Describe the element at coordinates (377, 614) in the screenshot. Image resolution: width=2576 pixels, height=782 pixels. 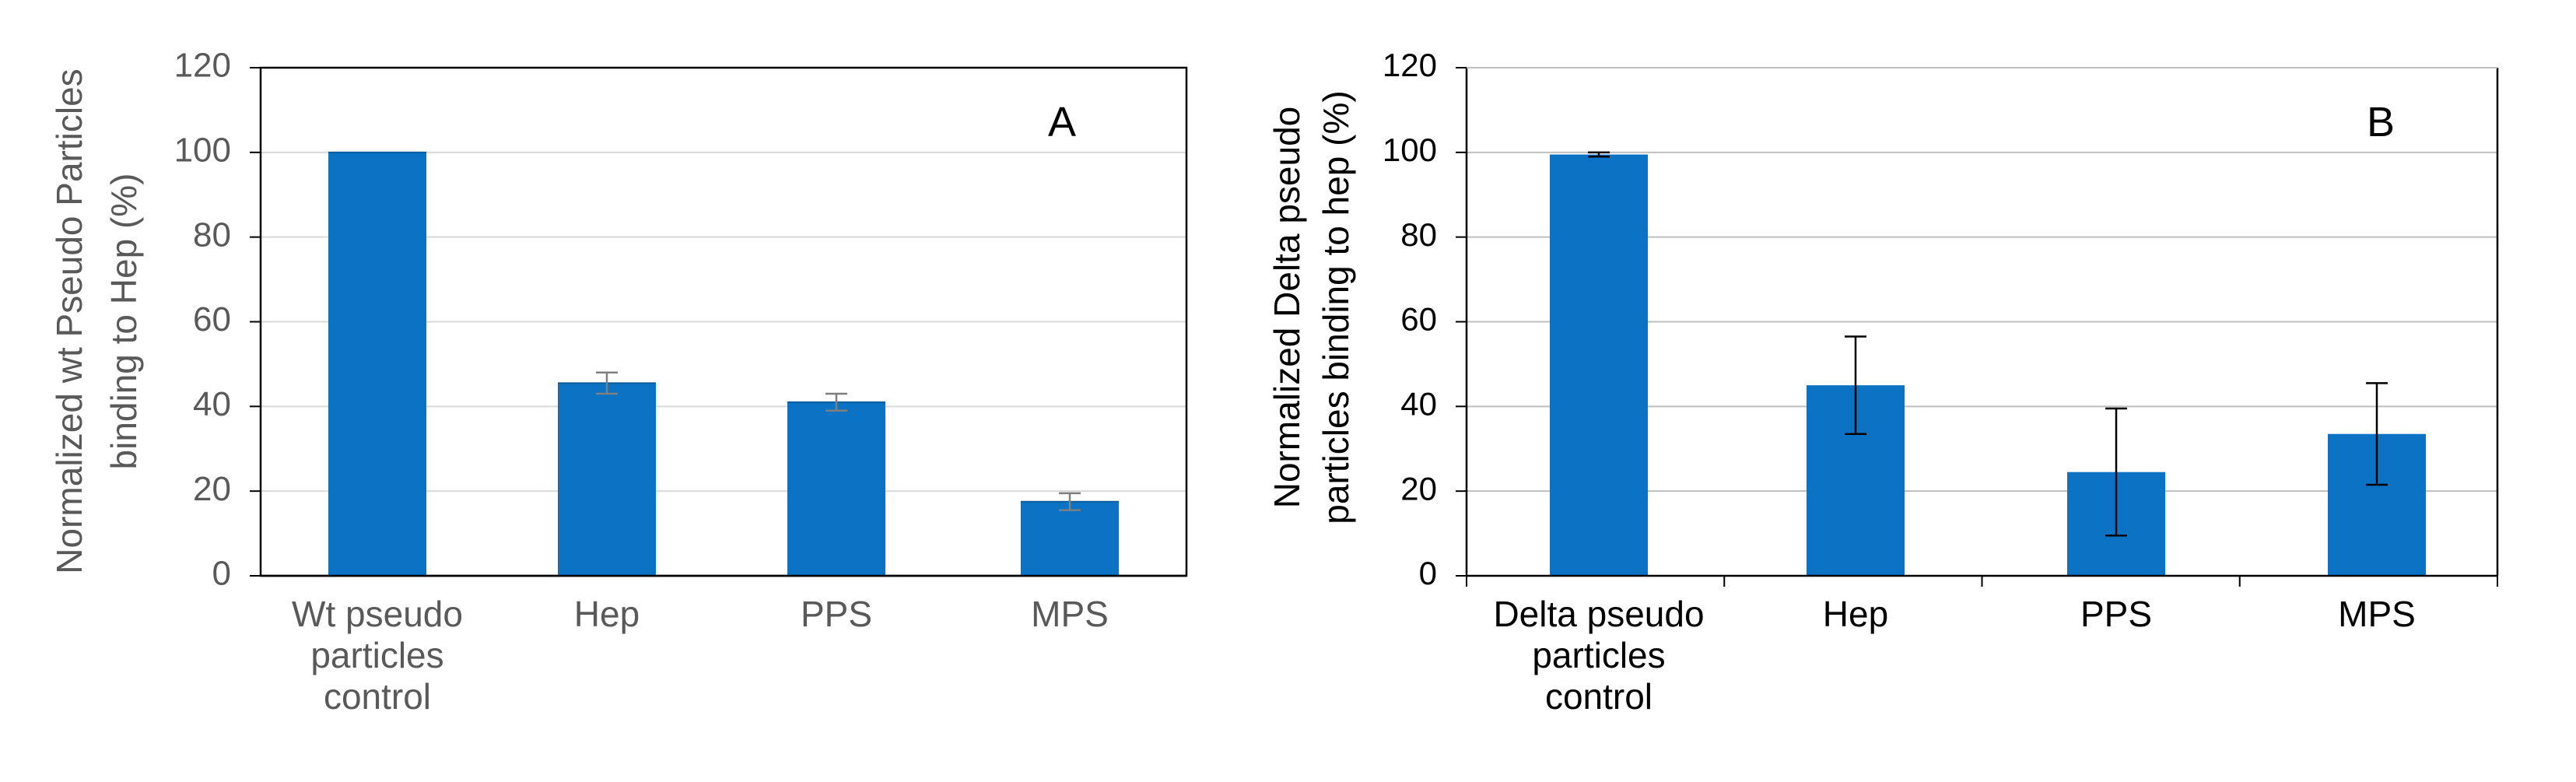
I see `x-category-label: Wt pseudo` at that location.